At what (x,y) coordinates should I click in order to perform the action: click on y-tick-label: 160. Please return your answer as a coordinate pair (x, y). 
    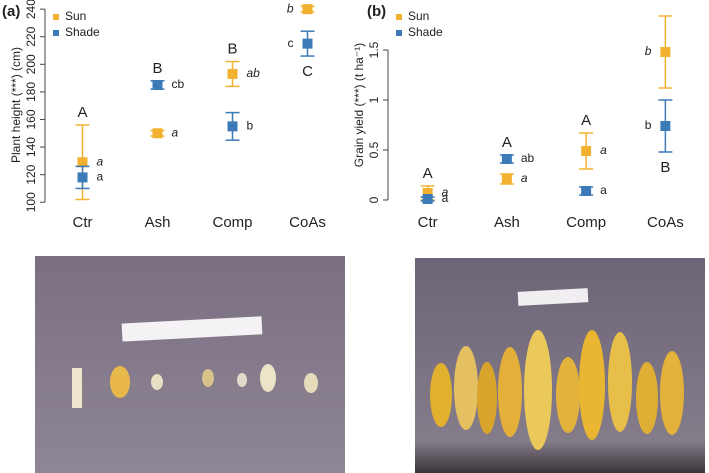
    Looking at the image, I should click on (31, 119).